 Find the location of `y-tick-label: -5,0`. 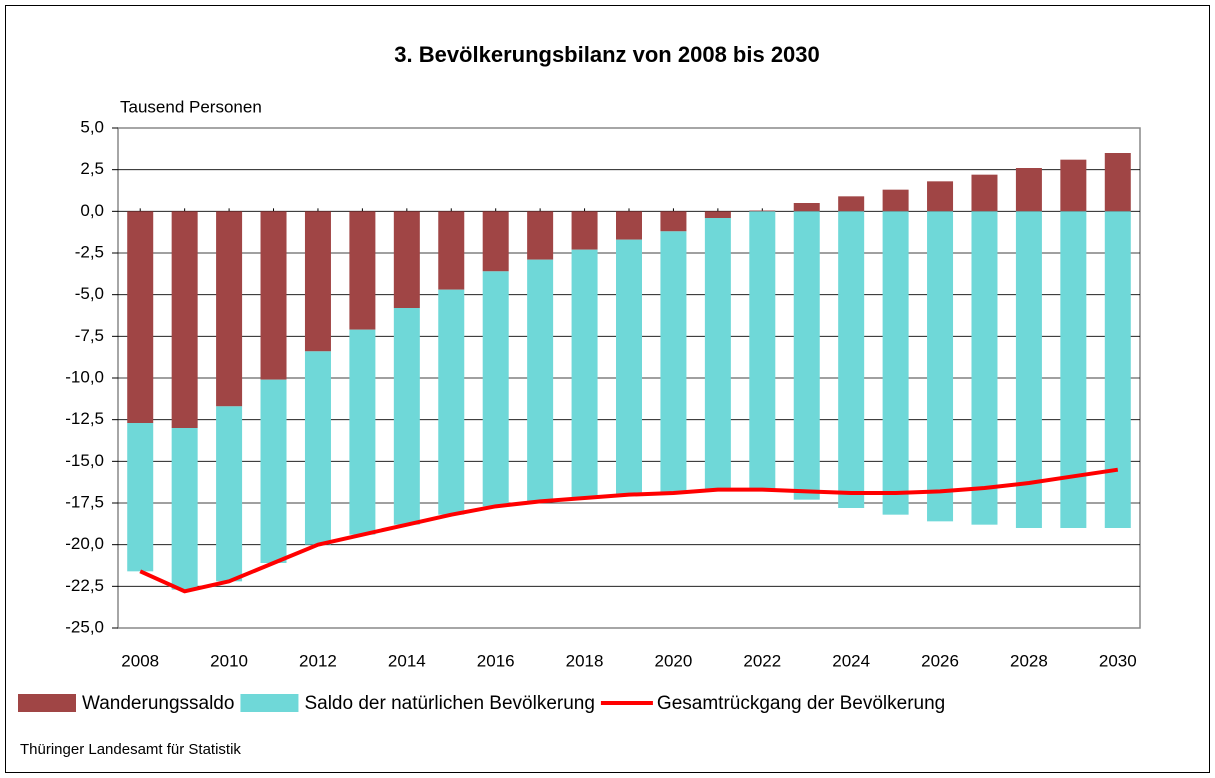

y-tick-label: -5,0 is located at coordinates (89, 293).